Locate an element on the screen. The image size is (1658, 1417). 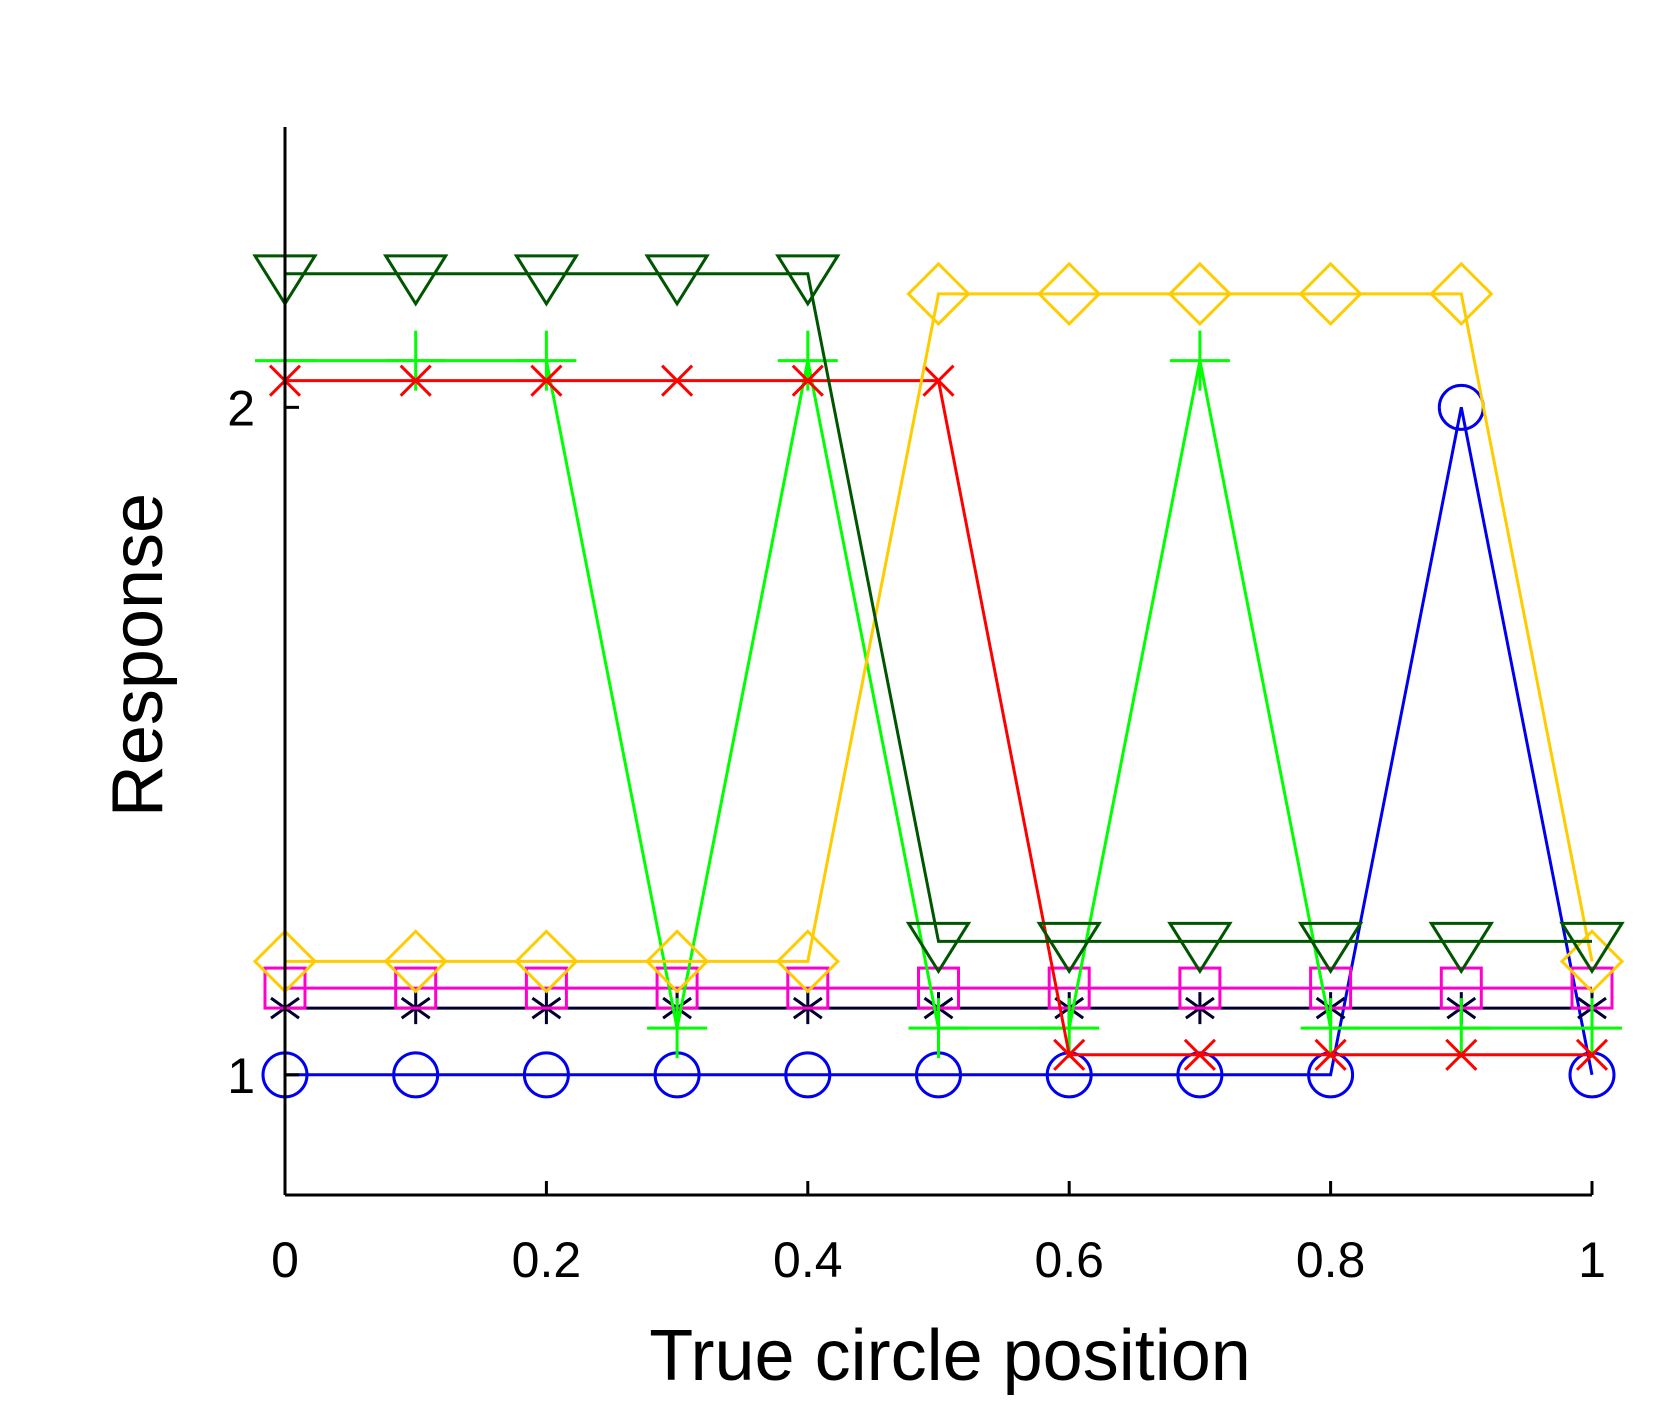
y-tick-label: 1 is located at coordinates (241, 1076).